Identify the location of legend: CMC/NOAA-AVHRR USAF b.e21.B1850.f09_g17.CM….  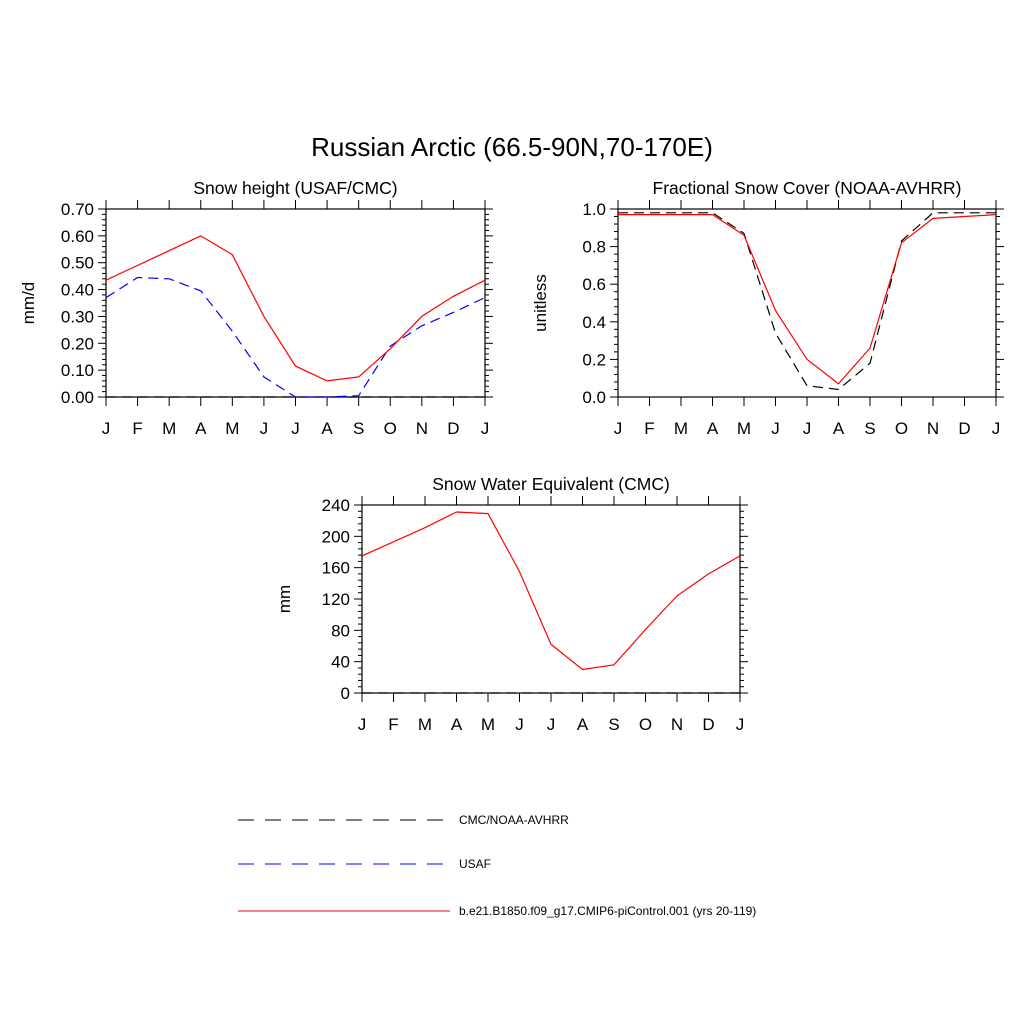
(497, 865).